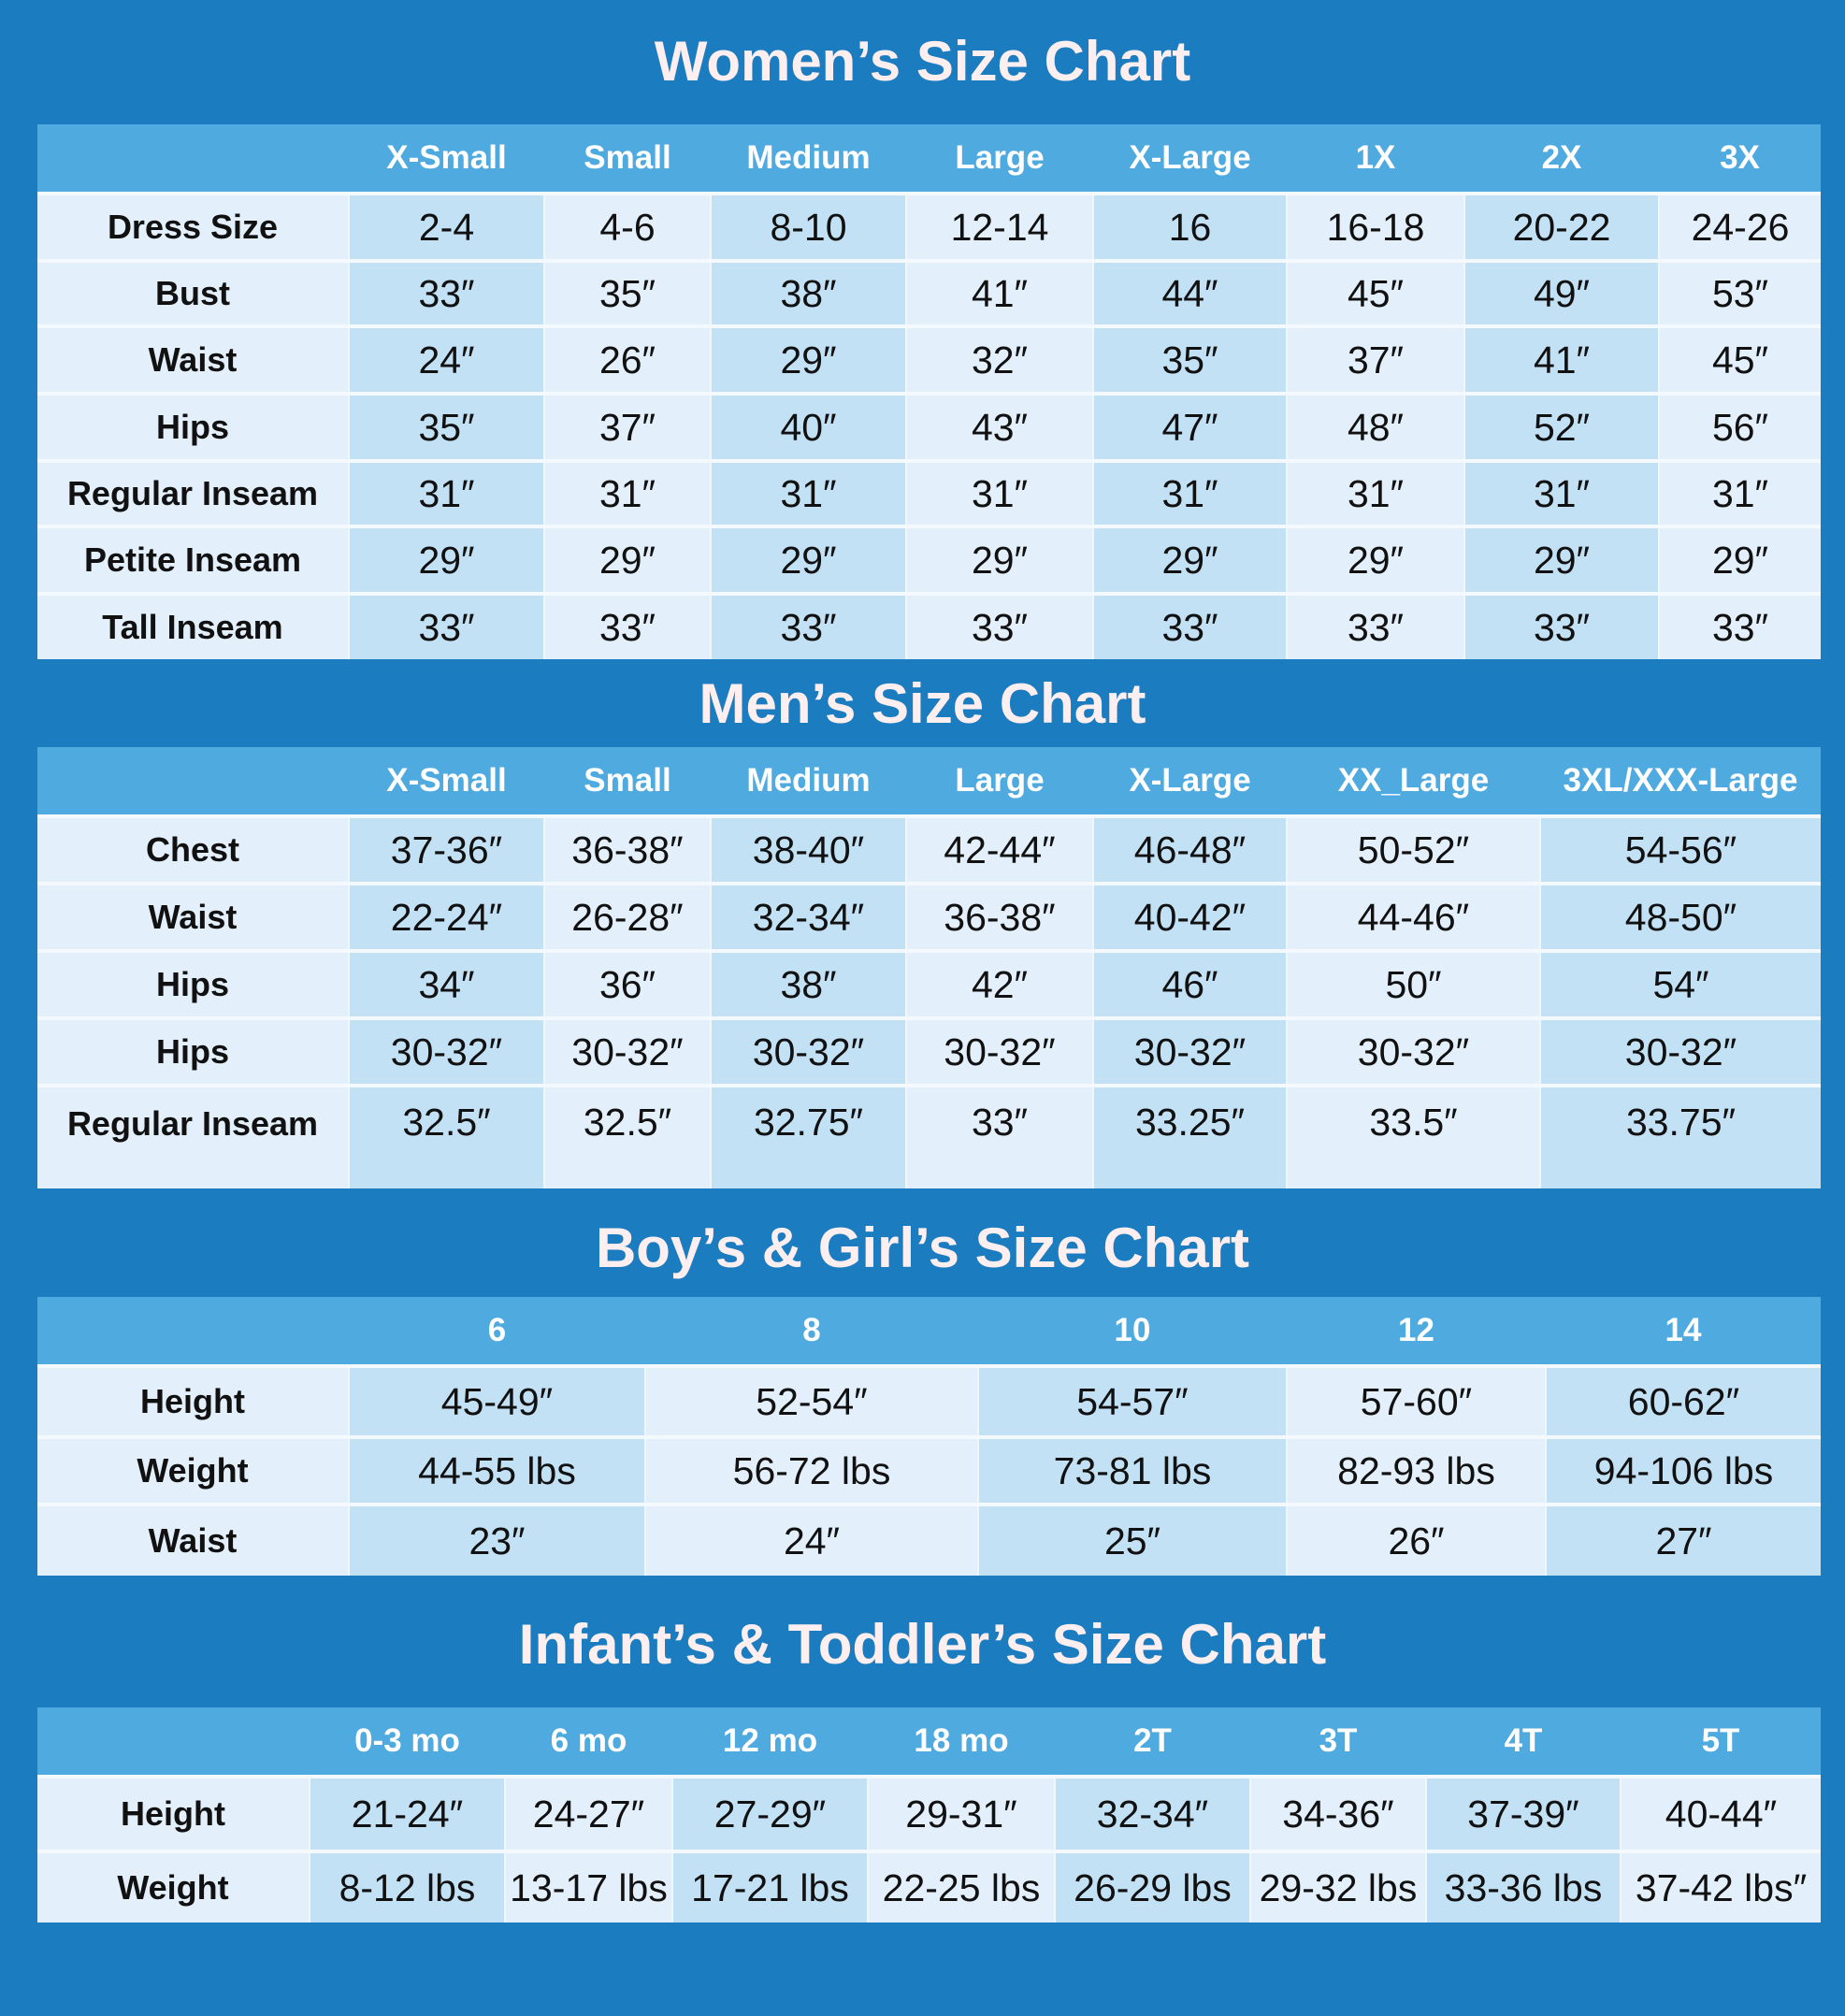 This screenshot has height=2016, width=1845. What do you see at coordinates (1413, 916) in the screenshot?
I see `size-value-cell: 44-46″` at bounding box center [1413, 916].